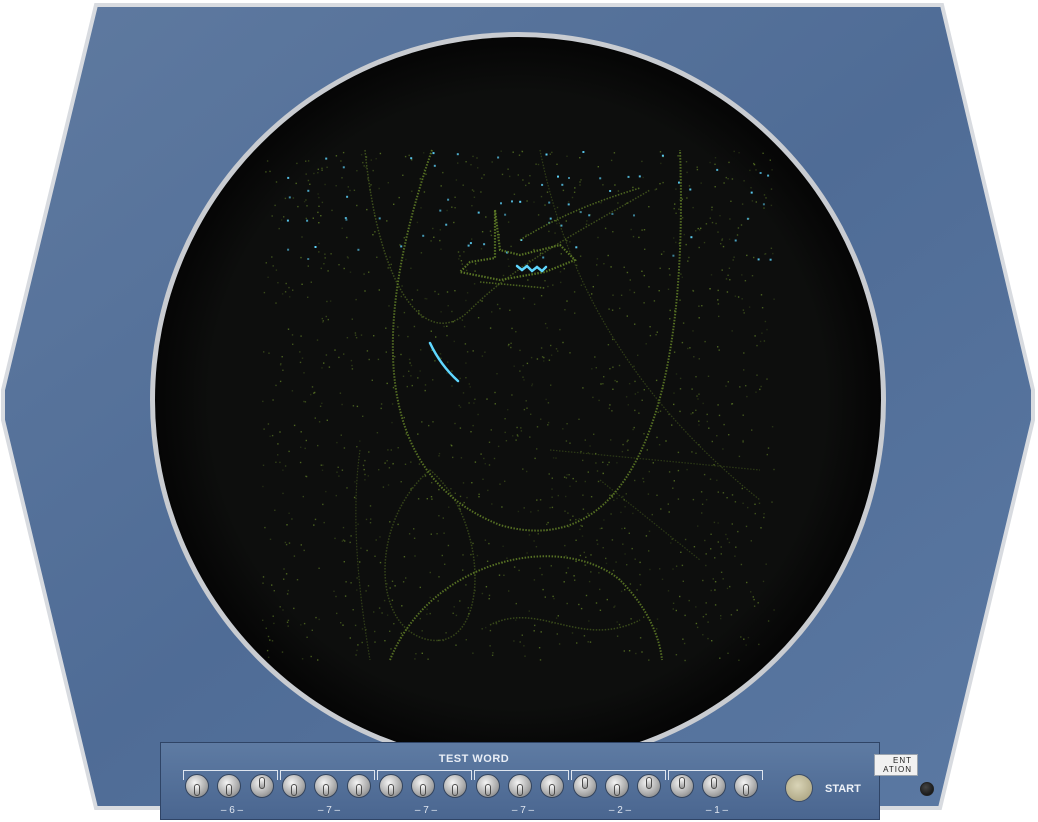 The height and width of the screenshot is (822, 1038). What do you see at coordinates (799, 788) in the screenshot?
I see `start-button` at bounding box center [799, 788].